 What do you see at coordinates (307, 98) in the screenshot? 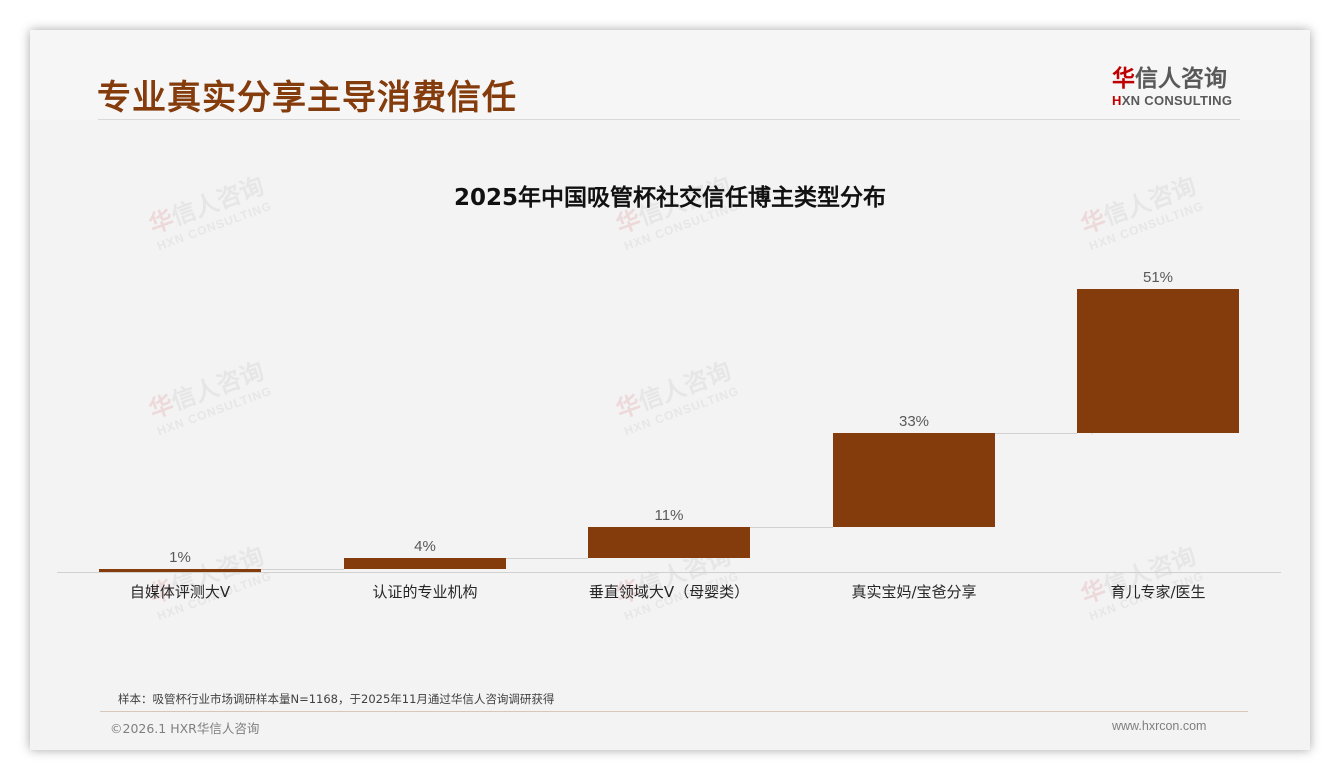
I see `page-title: 专业真实分享主导消费信任` at bounding box center [307, 98].